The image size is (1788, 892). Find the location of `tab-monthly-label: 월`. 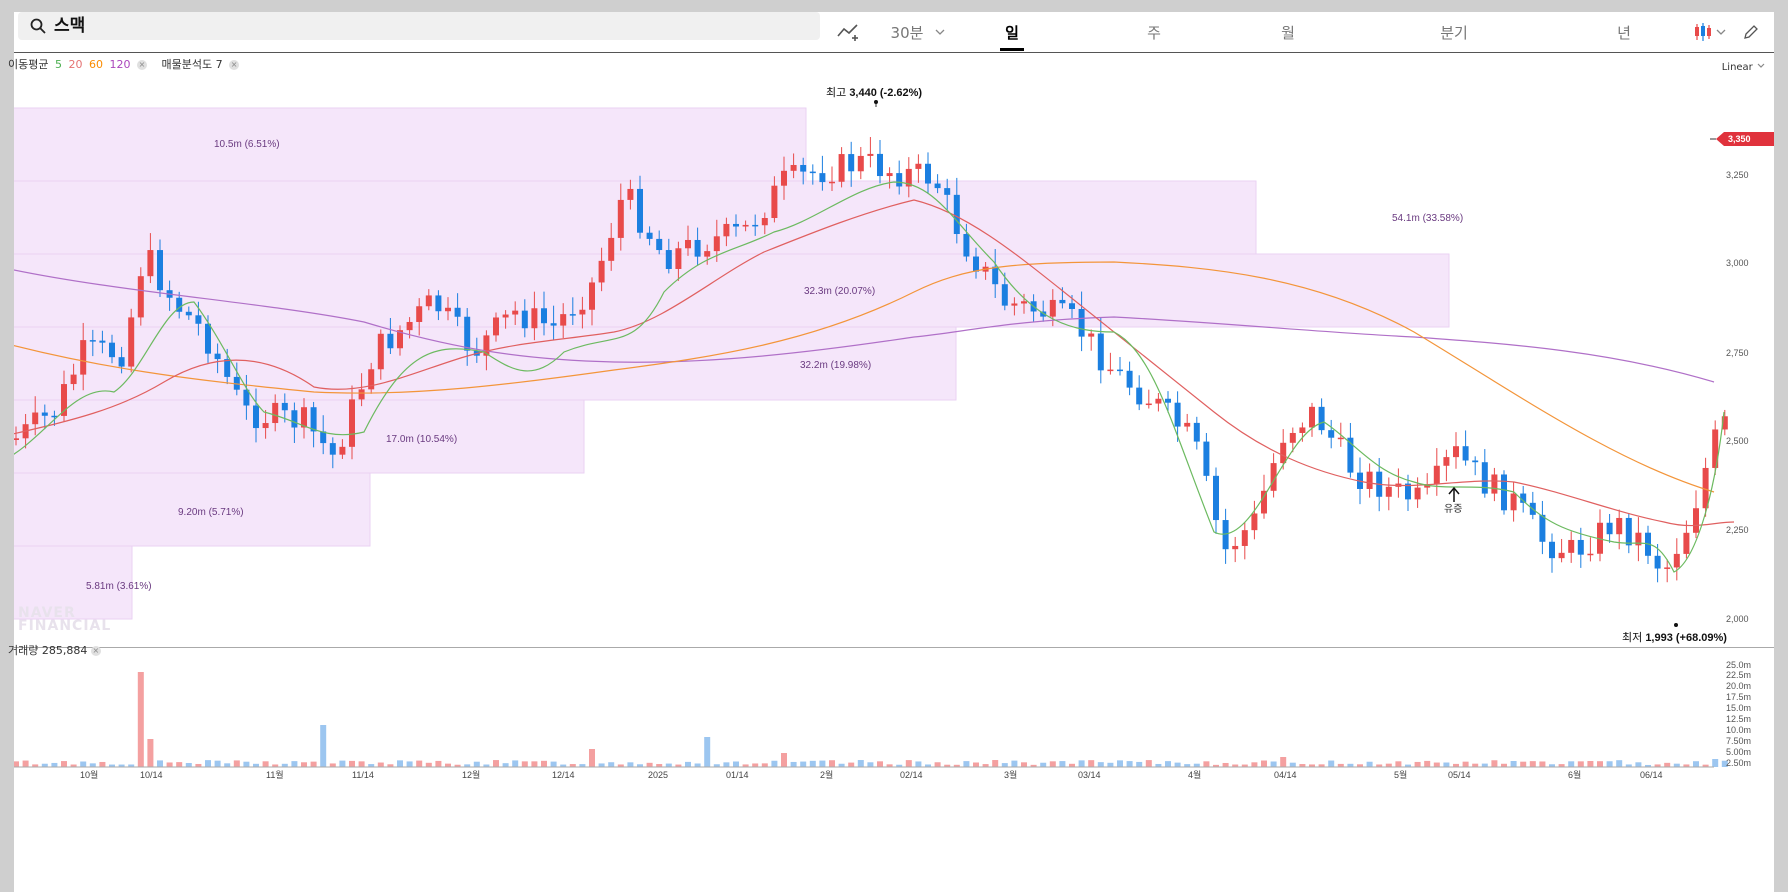

tab-monthly-label: 월 is located at coordinates (1288, 32).